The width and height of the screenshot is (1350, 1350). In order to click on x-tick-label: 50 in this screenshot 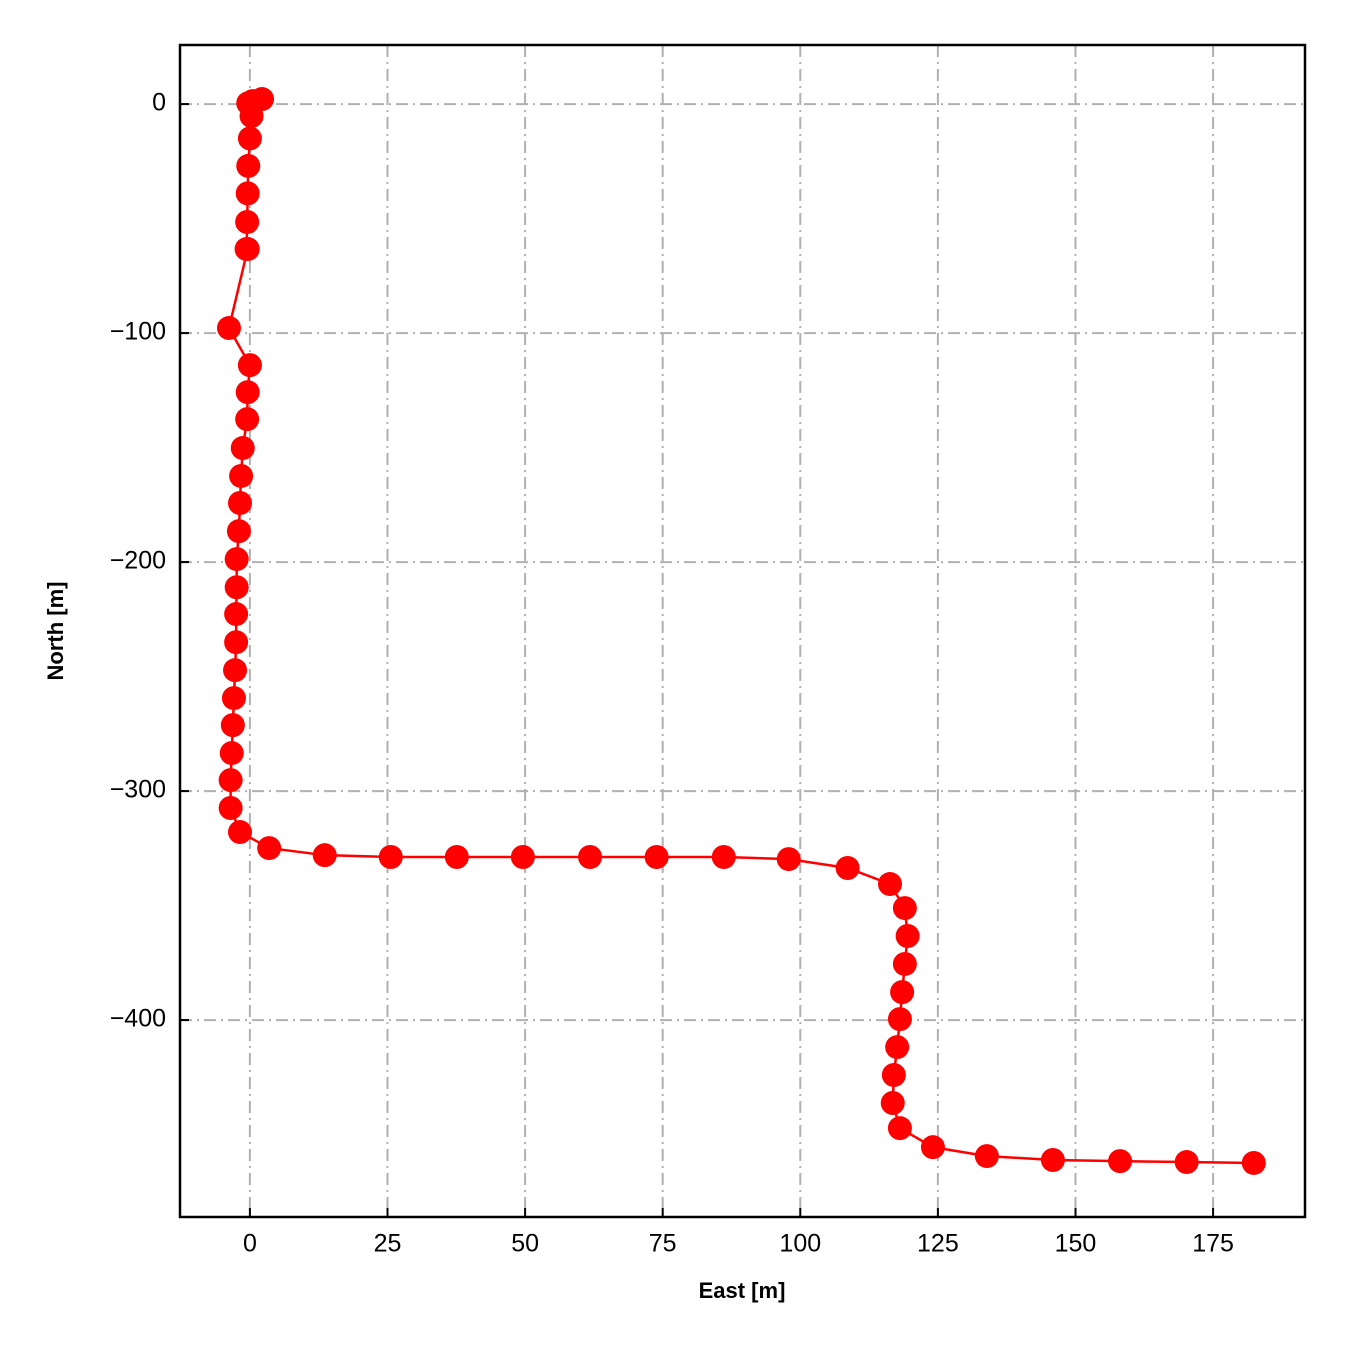, I will do `click(525, 1244)`.